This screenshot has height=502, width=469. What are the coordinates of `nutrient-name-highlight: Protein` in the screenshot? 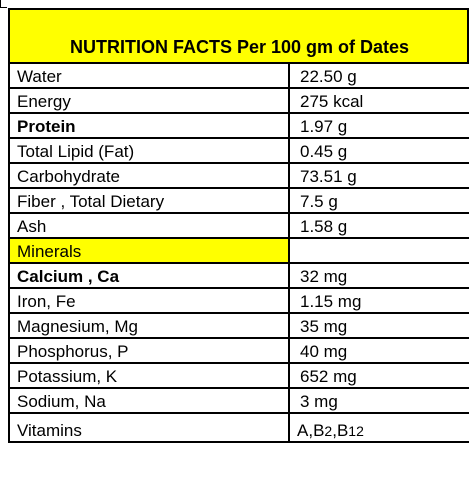 It's located at (149, 125).